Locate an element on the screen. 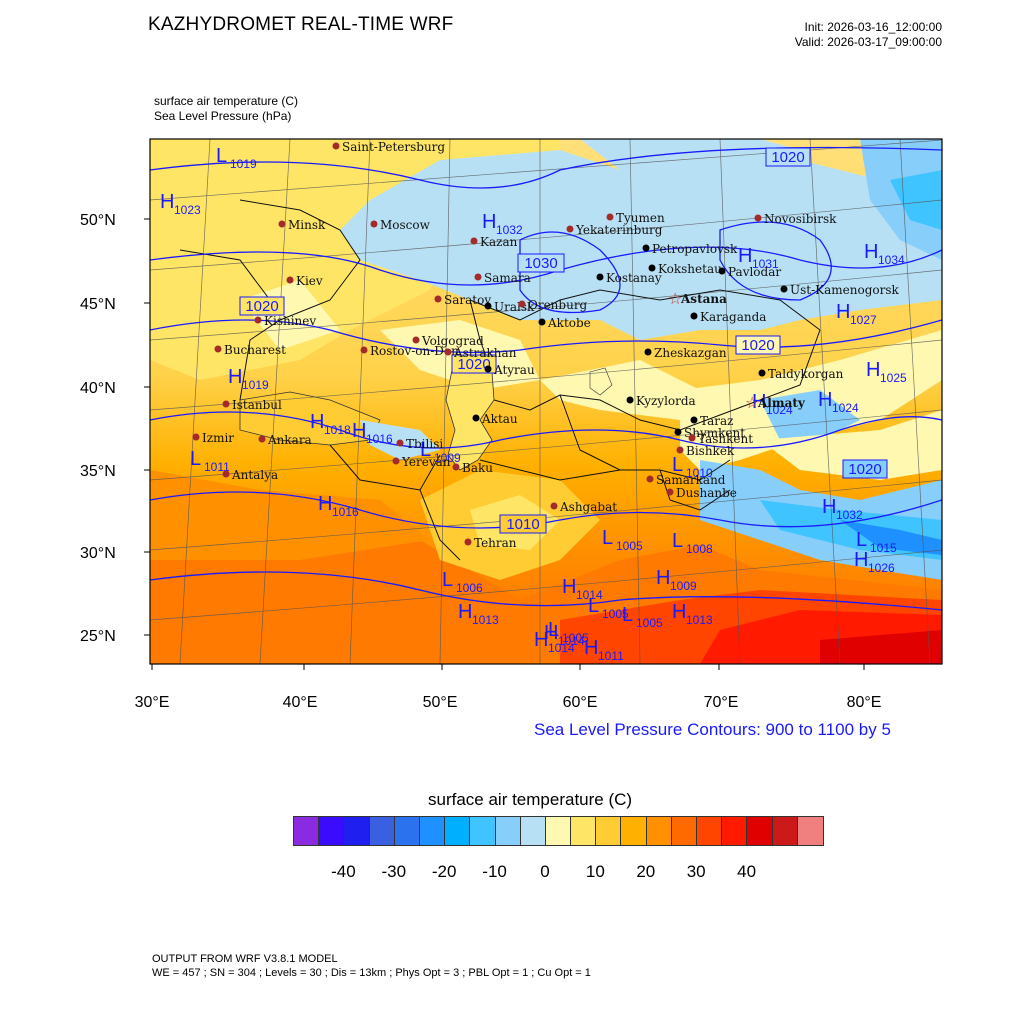 This screenshot has width=1024, height=1024. city-label: Kiev is located at coordinates (309, 281).